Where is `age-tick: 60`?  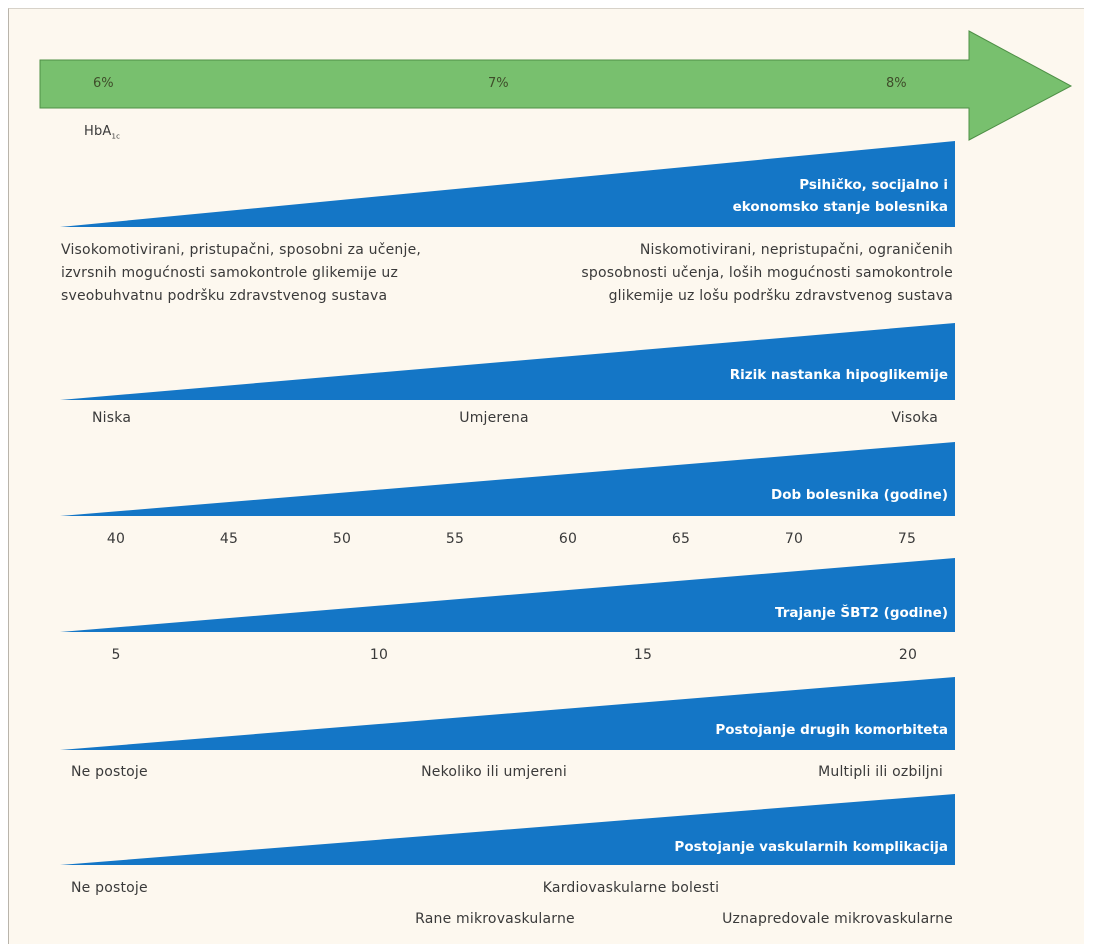
age-tick: 60 is located at coordinates (568, 539).